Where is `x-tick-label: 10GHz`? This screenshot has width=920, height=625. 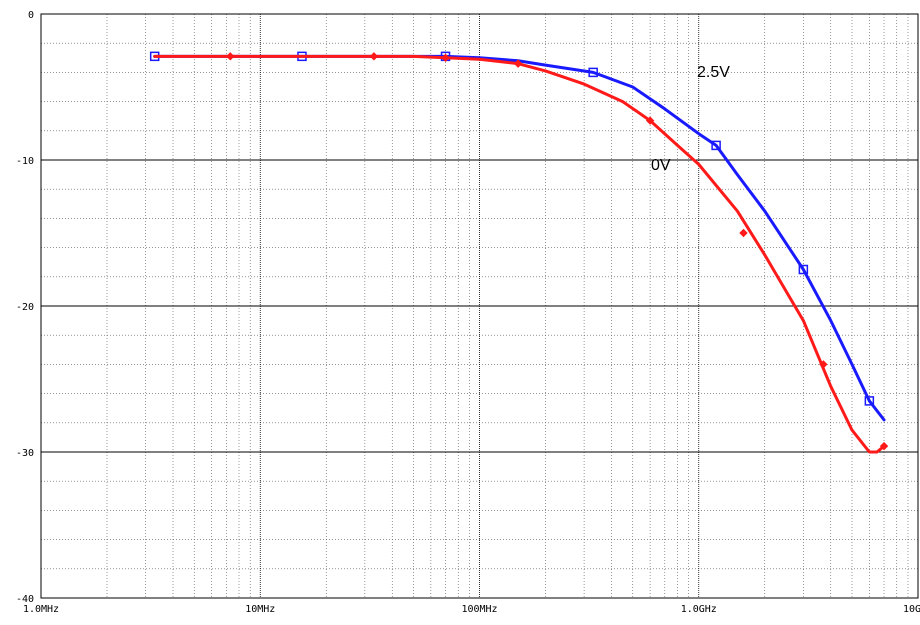
x-tick-label: 10GHz is located at coordinates (911, 609).